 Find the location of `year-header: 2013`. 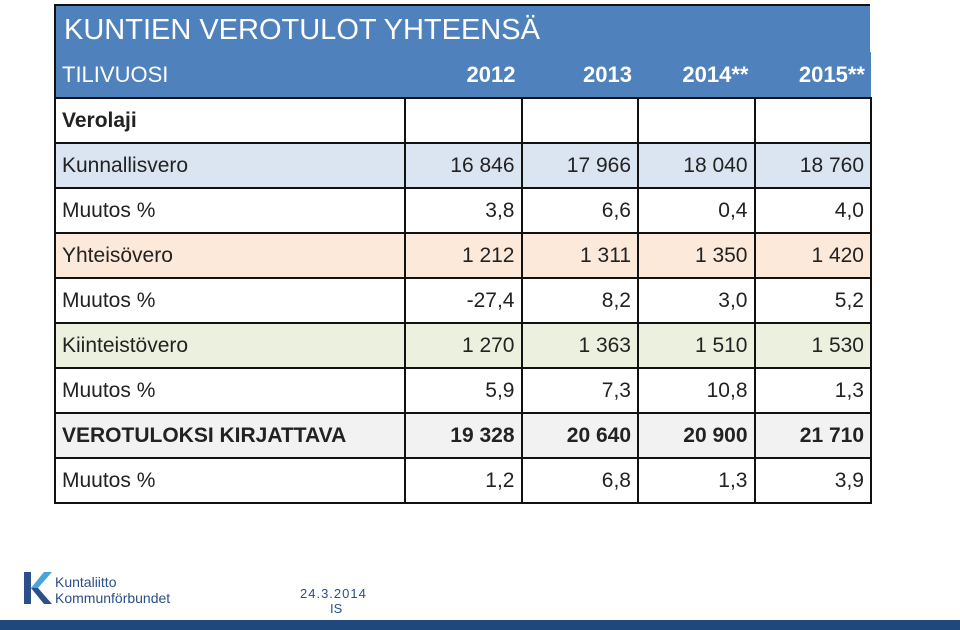

year-header: 2013 is located at coordinates (579, 75).